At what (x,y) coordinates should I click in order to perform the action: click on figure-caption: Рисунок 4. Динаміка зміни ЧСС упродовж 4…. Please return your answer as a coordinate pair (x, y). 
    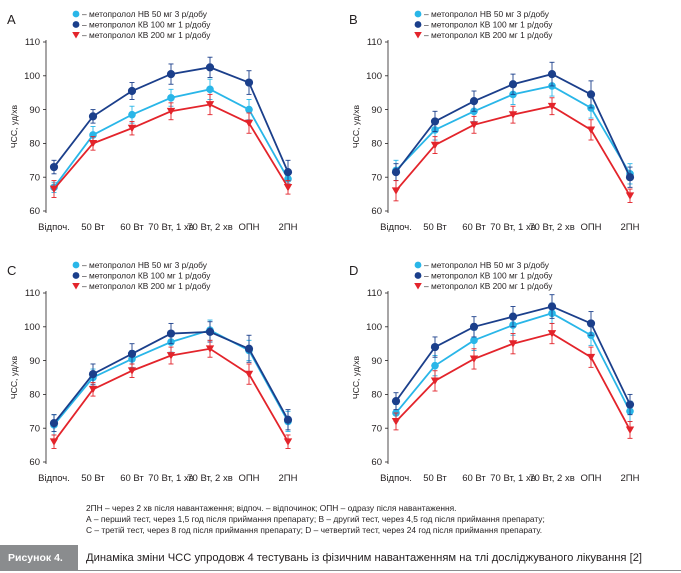
    Looking at the image, I should click on (340, 558).